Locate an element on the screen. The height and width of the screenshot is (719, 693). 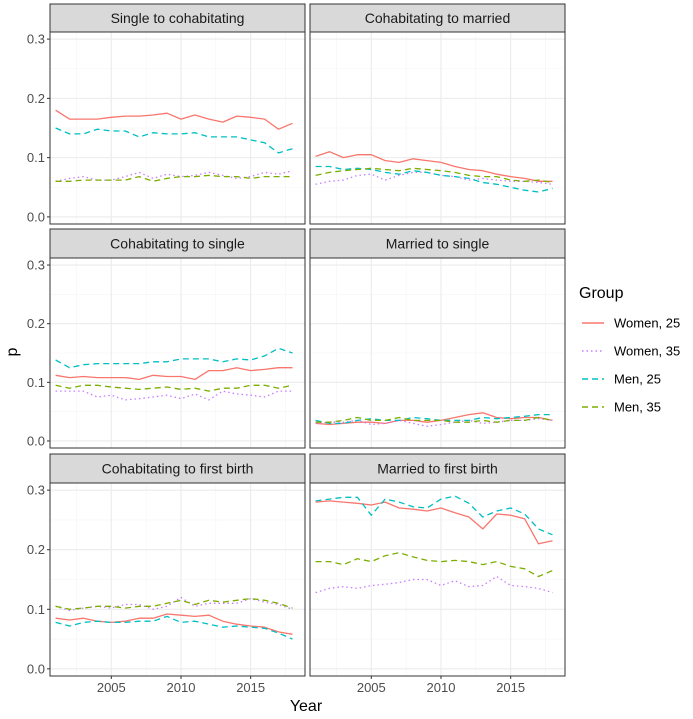
facet-panel: Single to cohabitating is located at coordinates (177, 114).